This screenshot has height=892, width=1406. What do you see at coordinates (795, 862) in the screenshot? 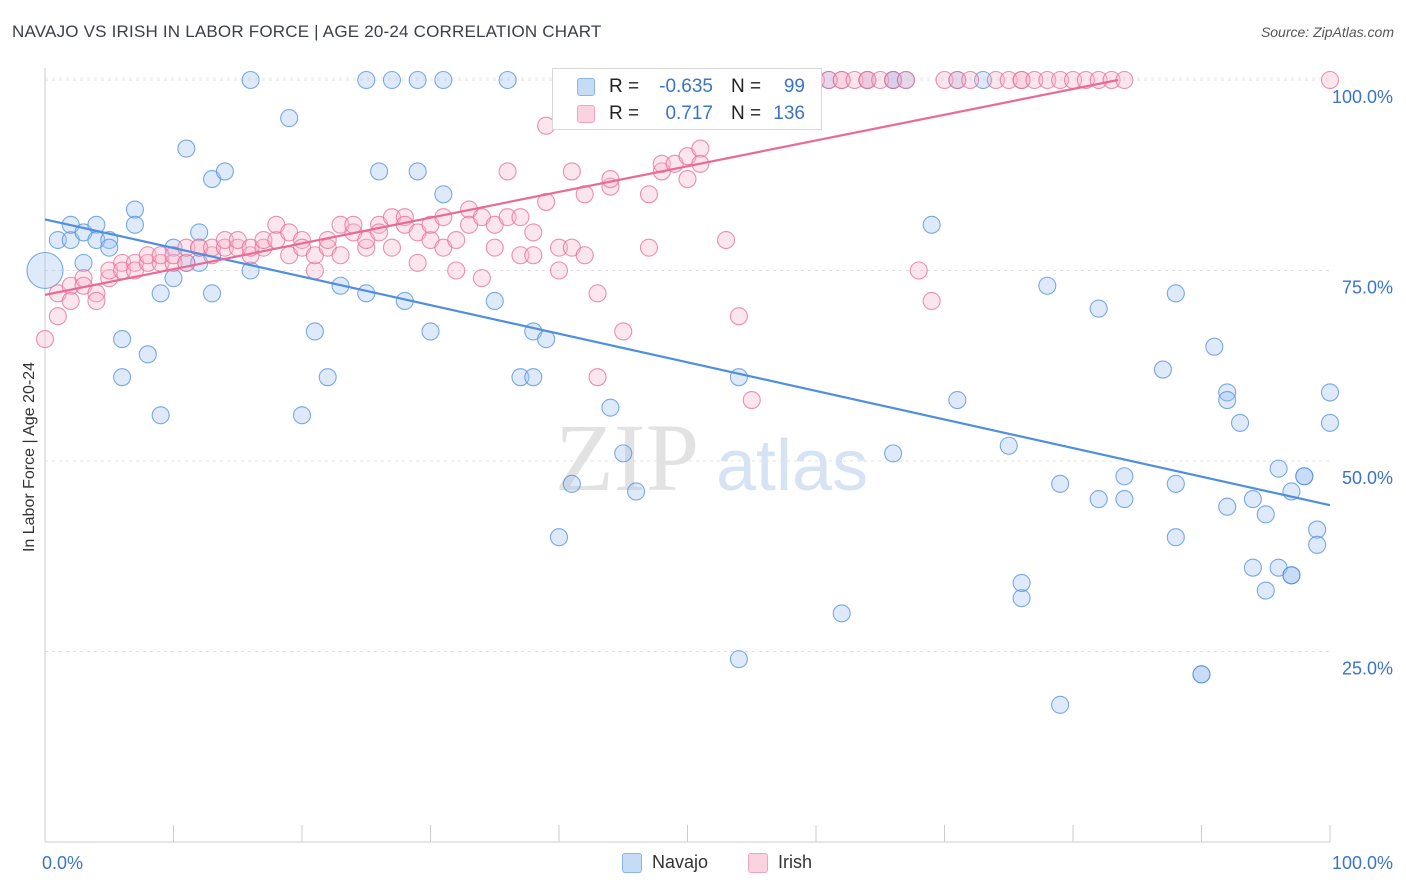
I see `legend-label-irish: Irish` at bounding box center [795, 862].